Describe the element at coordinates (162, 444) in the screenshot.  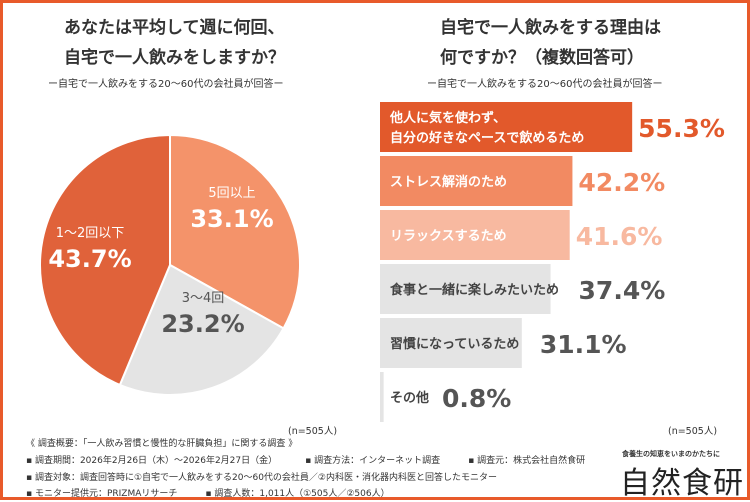
I see `footer-heading: 《 調査概要：「一人飲み習慣と慢性的な肝臓負担」に関する調査 》` at that location.